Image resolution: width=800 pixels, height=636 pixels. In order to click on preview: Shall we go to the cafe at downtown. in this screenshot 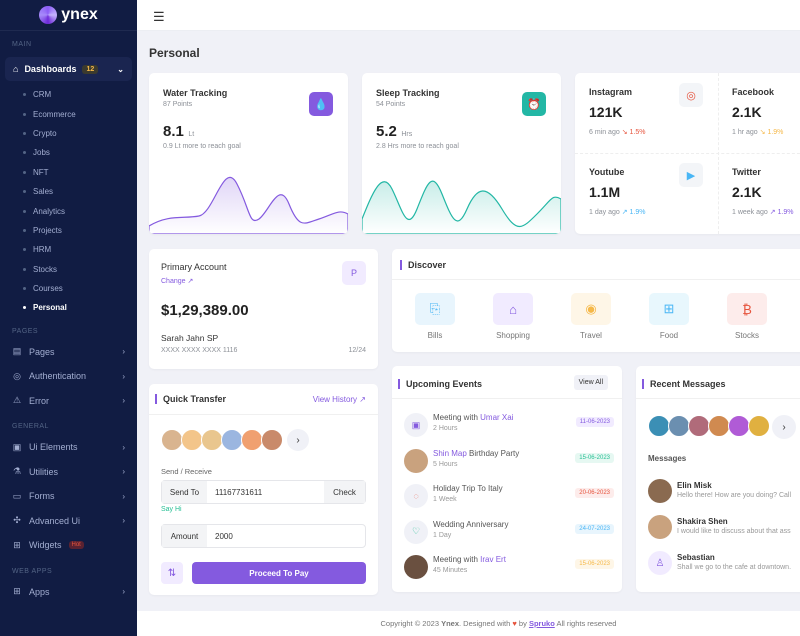, I will do `click(734, 567)`.